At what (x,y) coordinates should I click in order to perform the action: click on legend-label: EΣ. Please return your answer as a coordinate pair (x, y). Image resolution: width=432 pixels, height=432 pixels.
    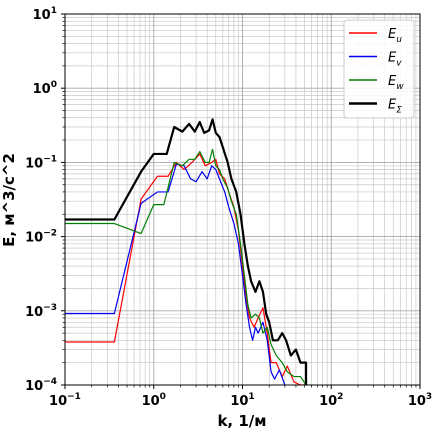
    Looking at the image, I should click on (395, 107).